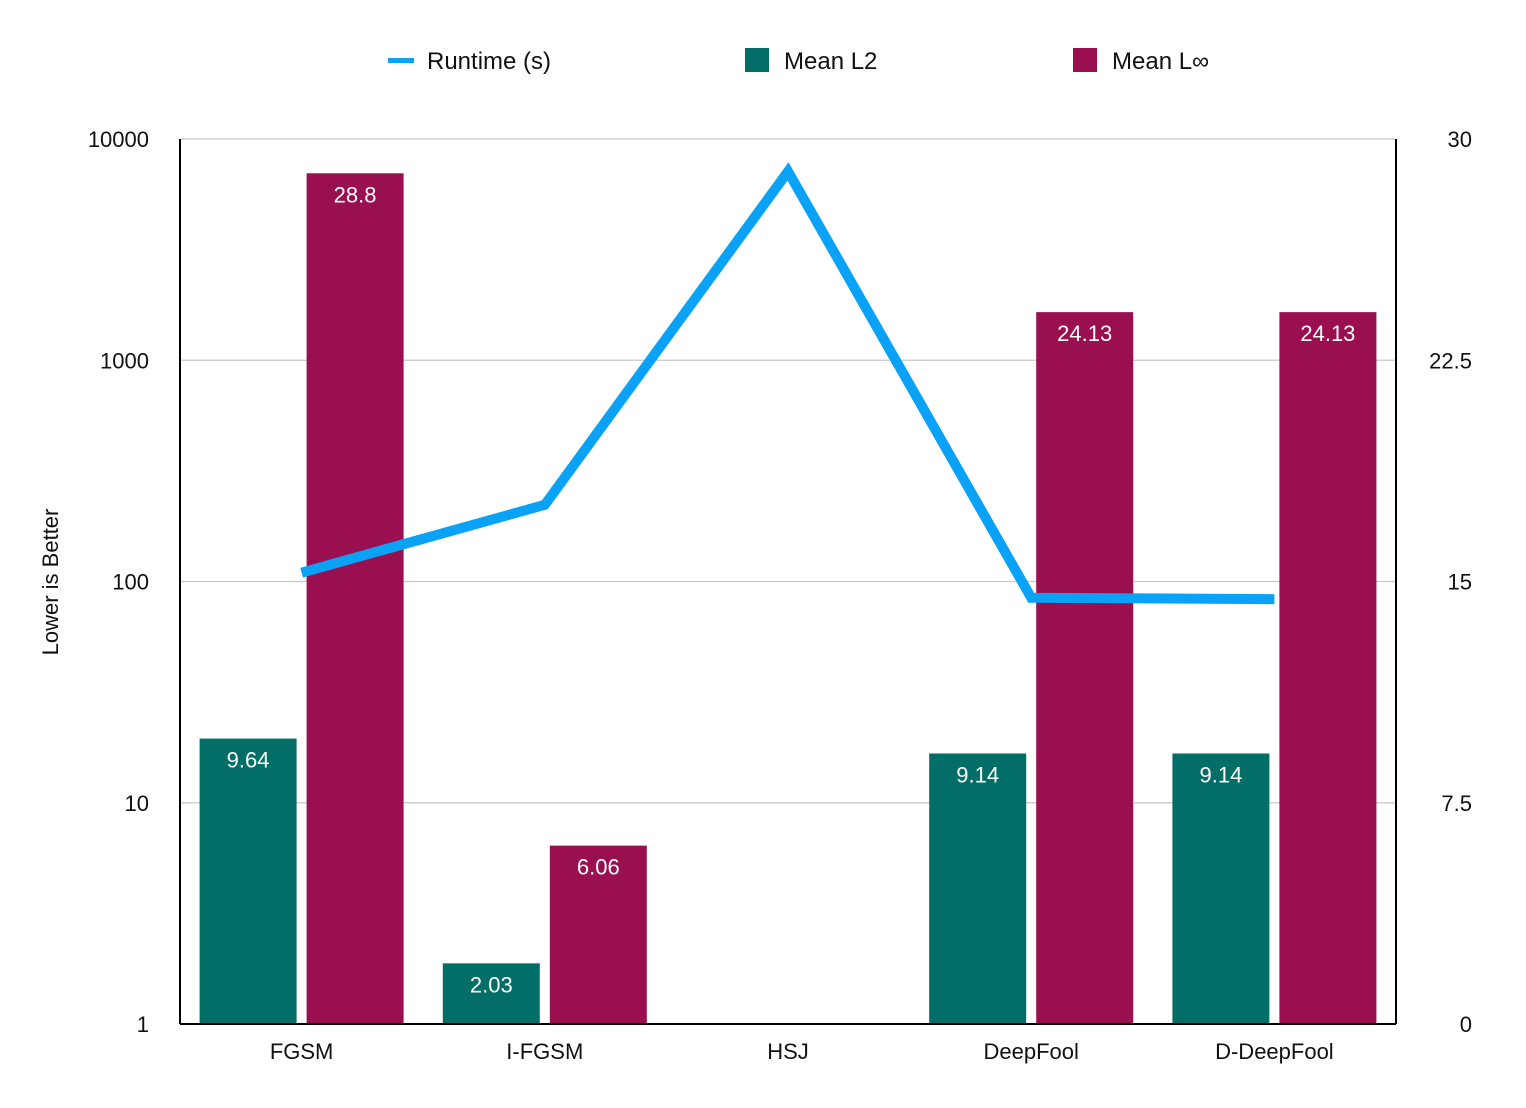 The height and width of the screenshot is (1108, 1526). Describe the element at coordinates (143, 1024) in the screenshot. I see `y-tick-label: 1` at that location.